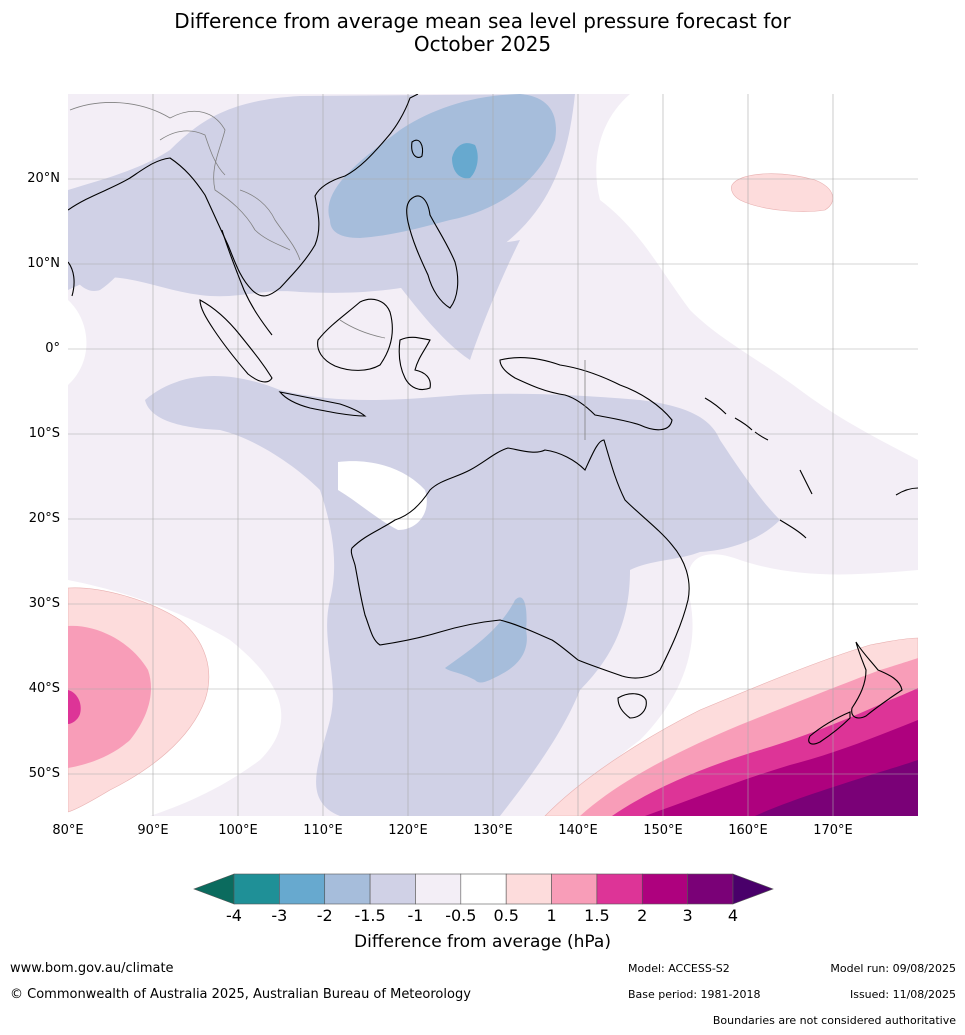  I want to click on lon-label-150e: 150°E, so click(663, 830).